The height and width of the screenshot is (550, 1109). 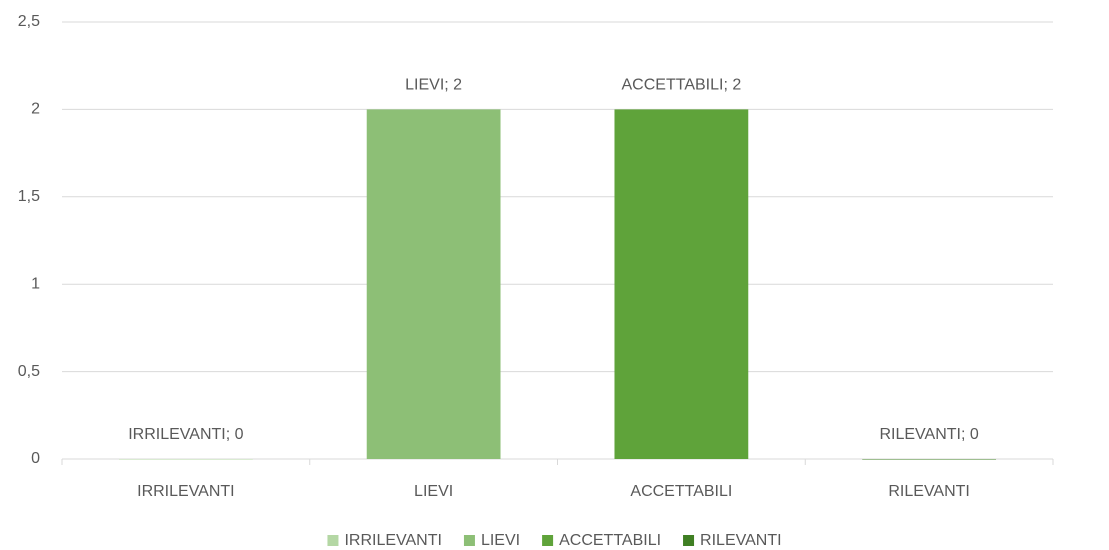 I want to click on data-label: LIEVI; 2, so click(x=433, y=85).